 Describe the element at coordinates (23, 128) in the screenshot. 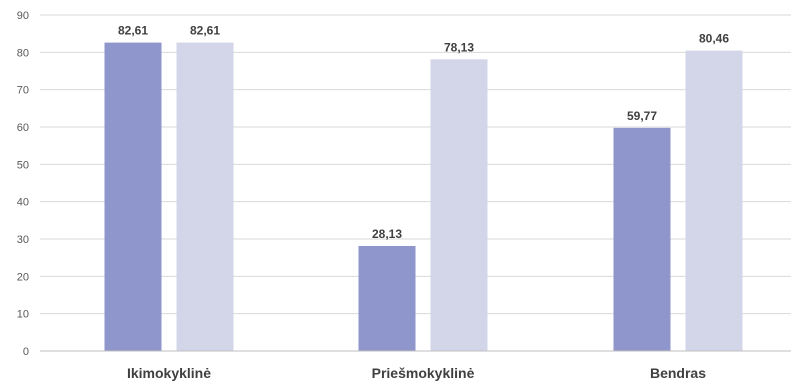

I see `y-tick-label: 60` at that location.